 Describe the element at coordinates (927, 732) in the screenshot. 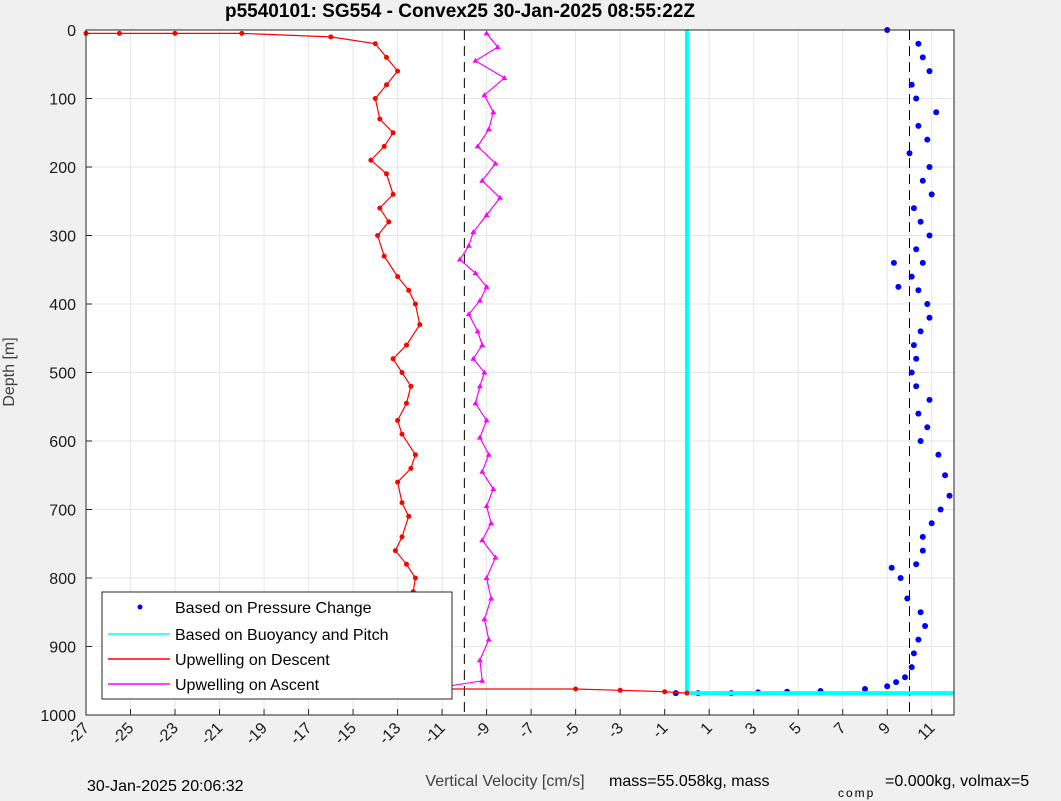

I see `x-tick-label: 11` at that location.